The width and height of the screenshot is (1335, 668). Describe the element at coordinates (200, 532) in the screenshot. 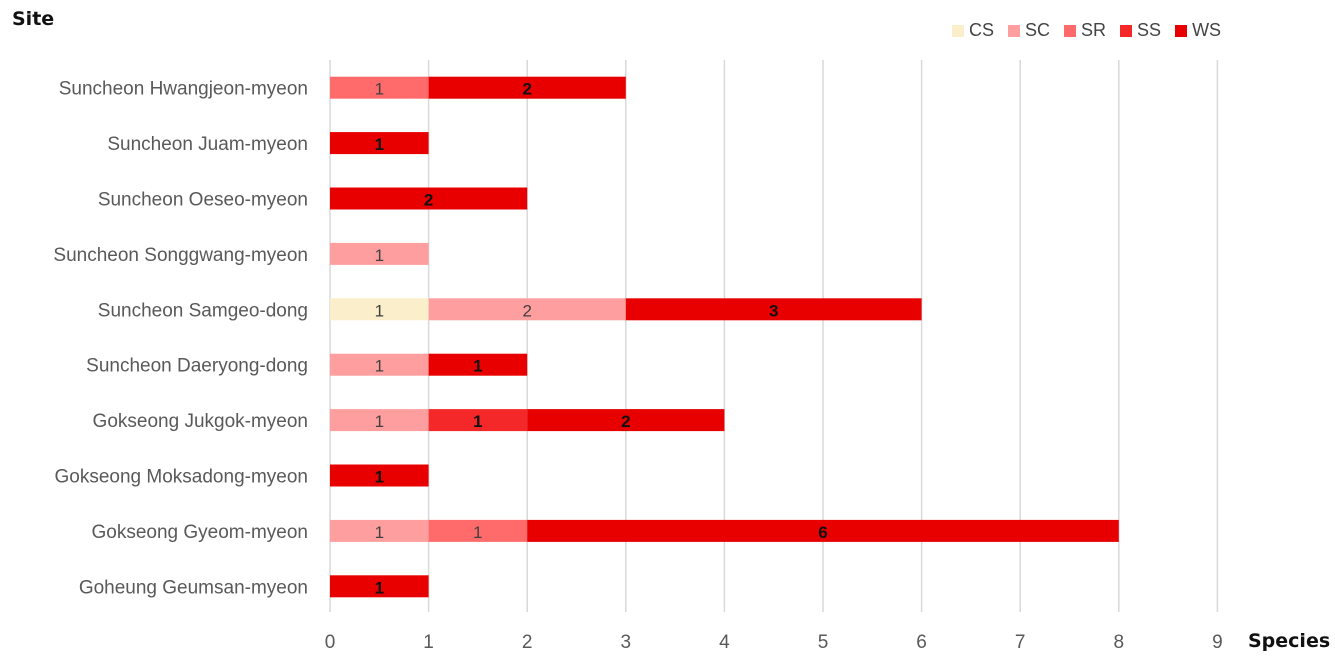

I see `category-label: Gokseong Gyeom-myeon` at that location.